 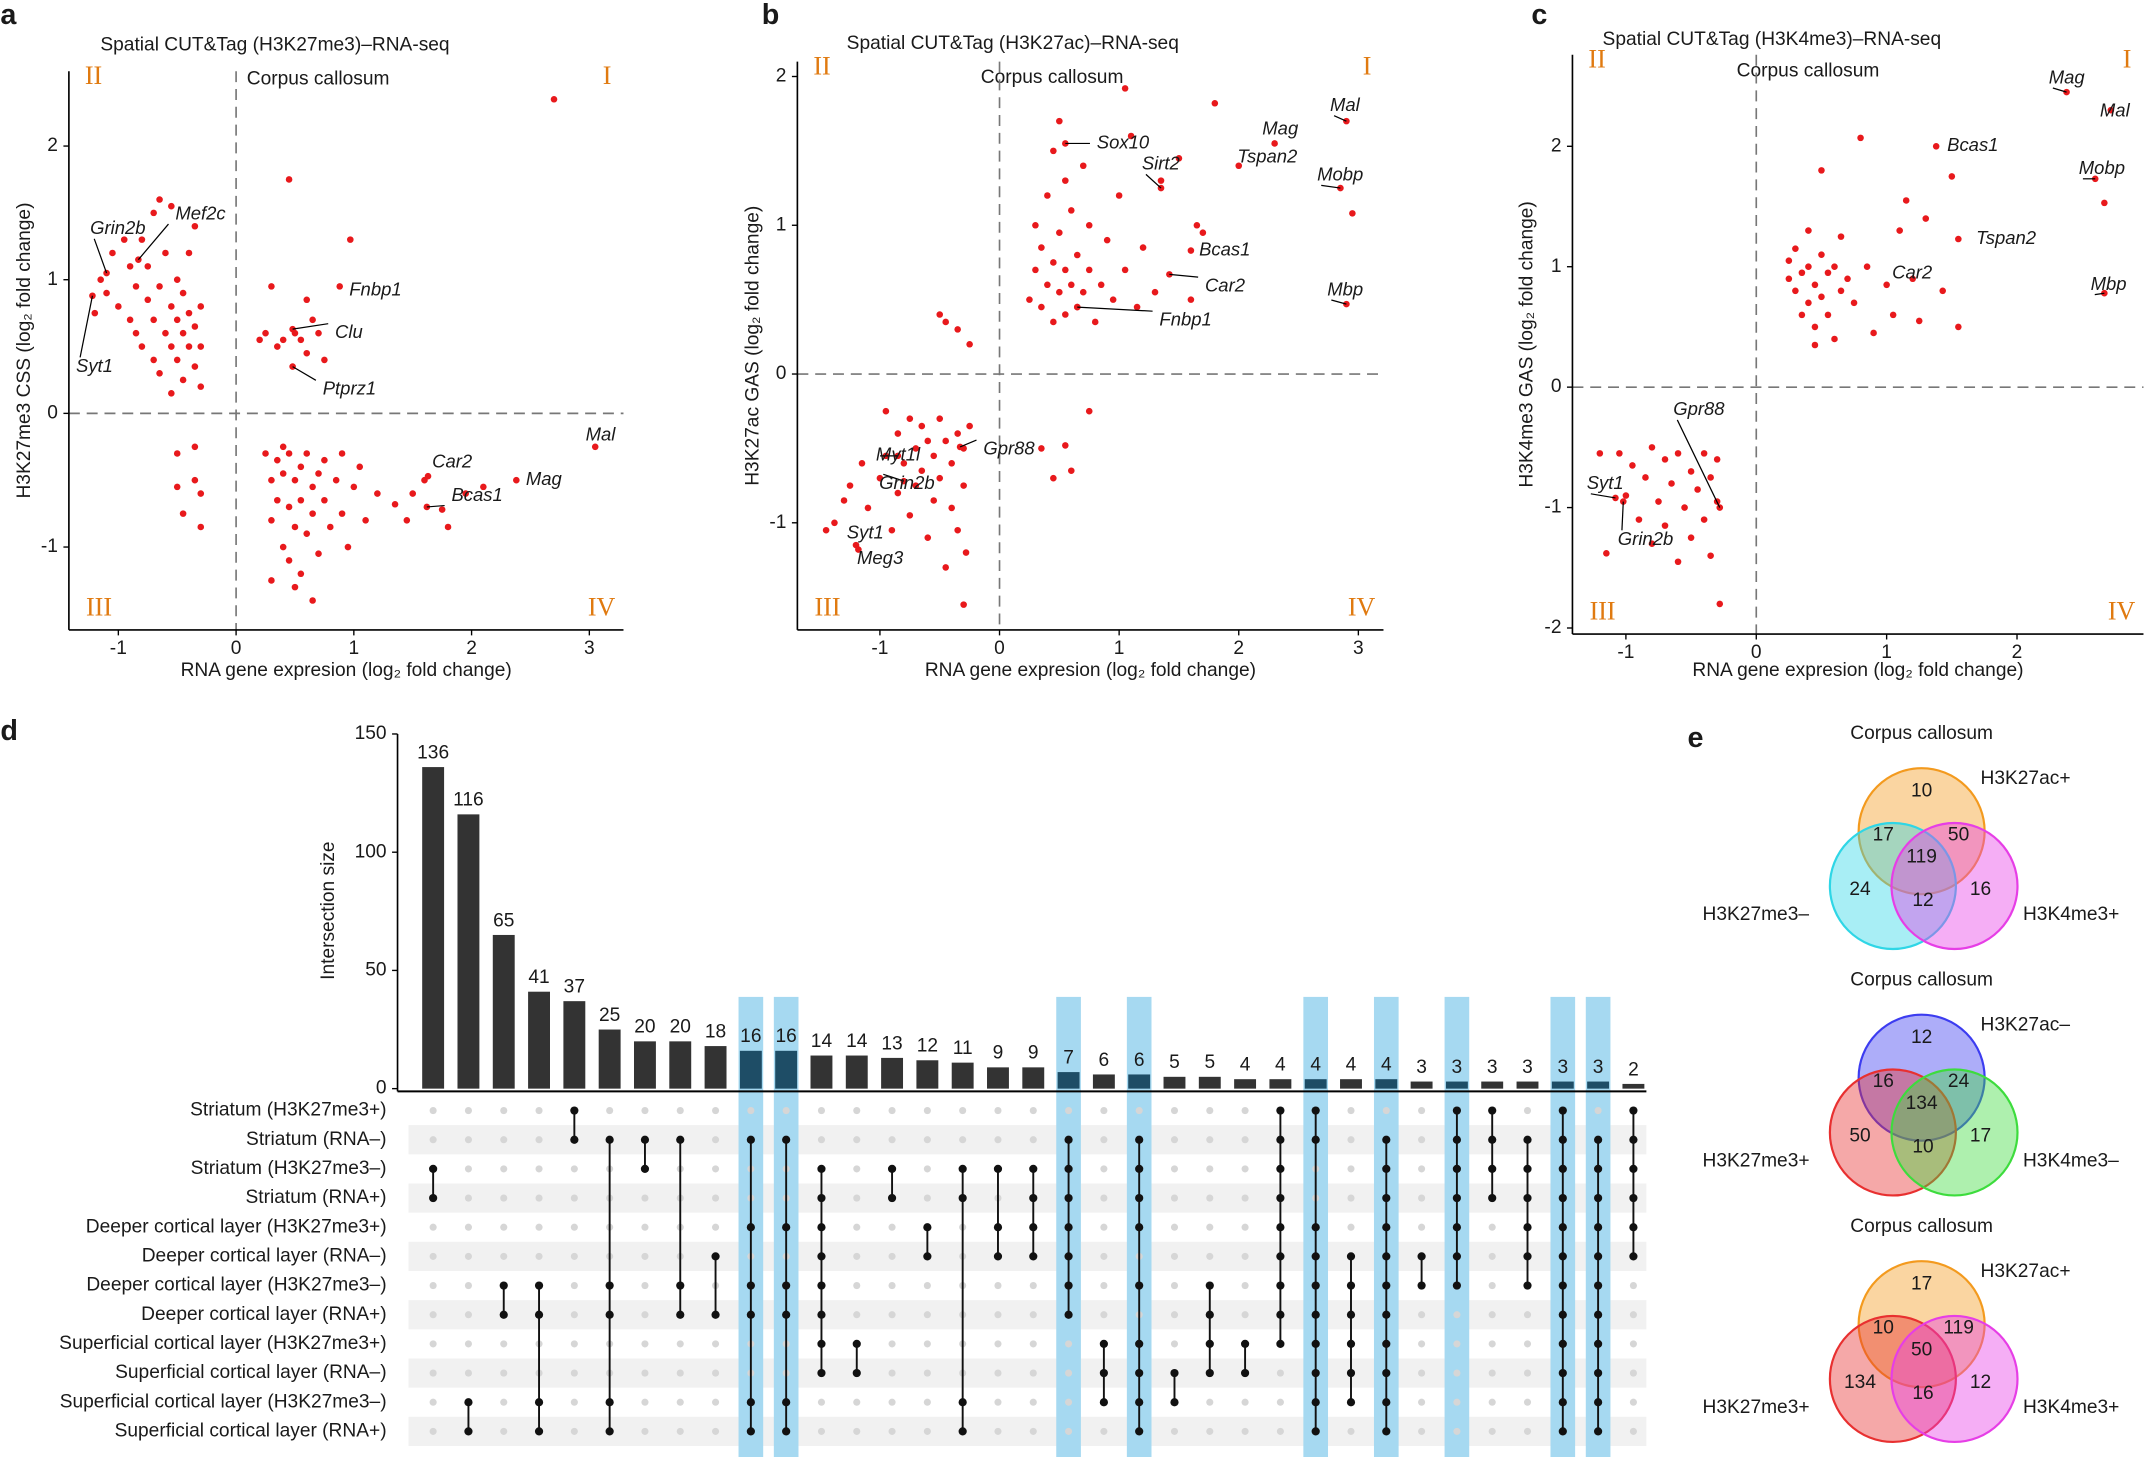 I want to click on y-axis-label: H3K4me3 GAS (log₂ fold change), so click(x=1526, y=344).